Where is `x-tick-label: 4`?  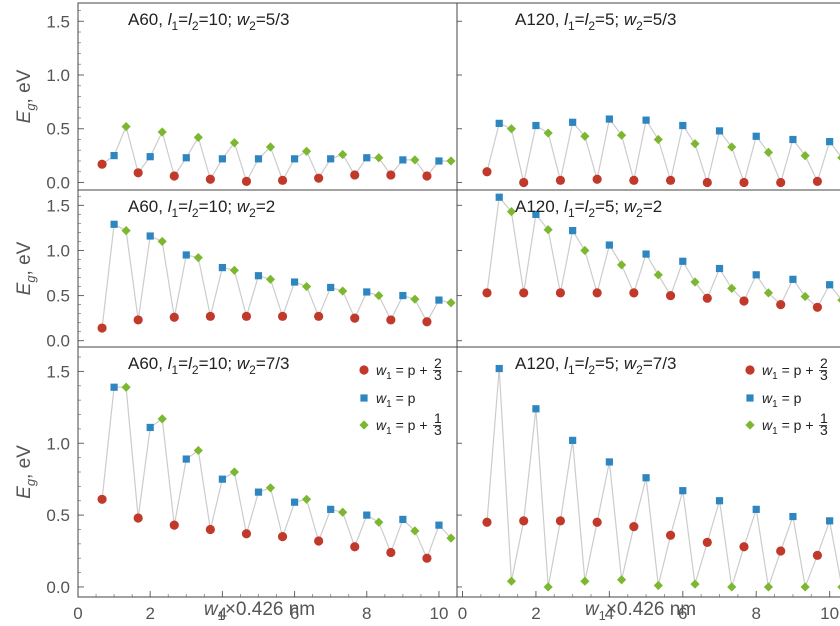 x-tick-label: 4 is located at coordinates (609, 613).